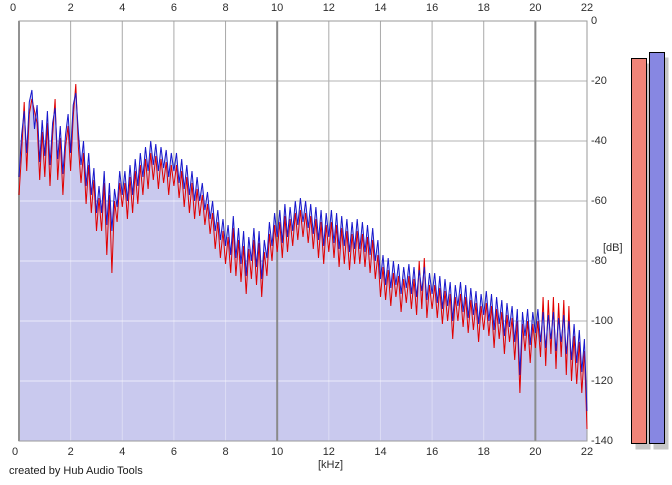 Image resolution: width=672 pixels, height=485 pixels. I want to click on x-tick-bottom-14: 14, so click(380, 452).